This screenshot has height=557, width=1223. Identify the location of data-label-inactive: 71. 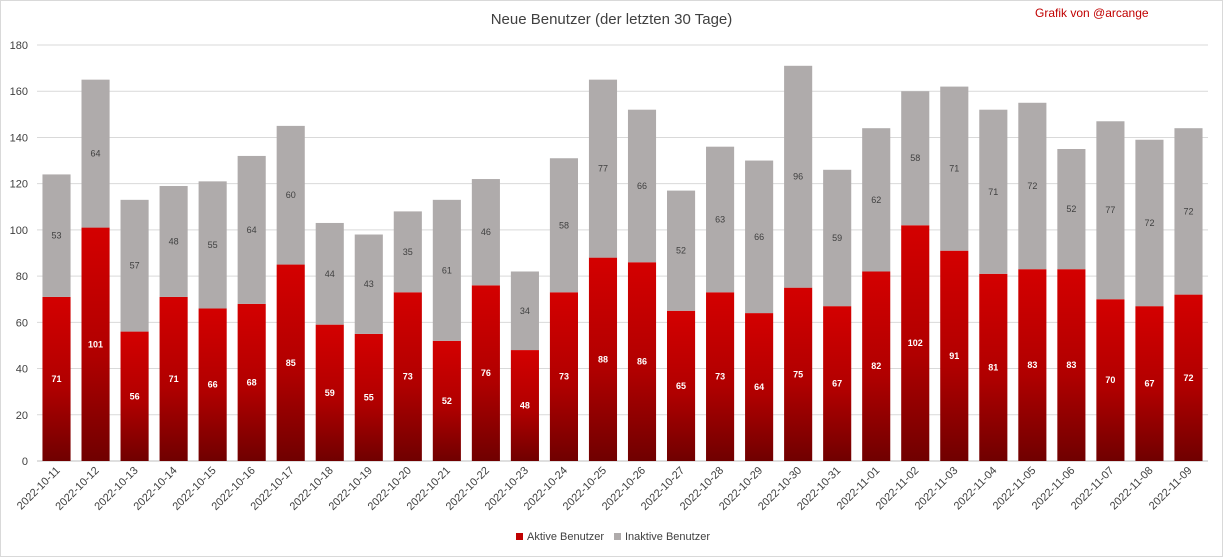
(993, 192).